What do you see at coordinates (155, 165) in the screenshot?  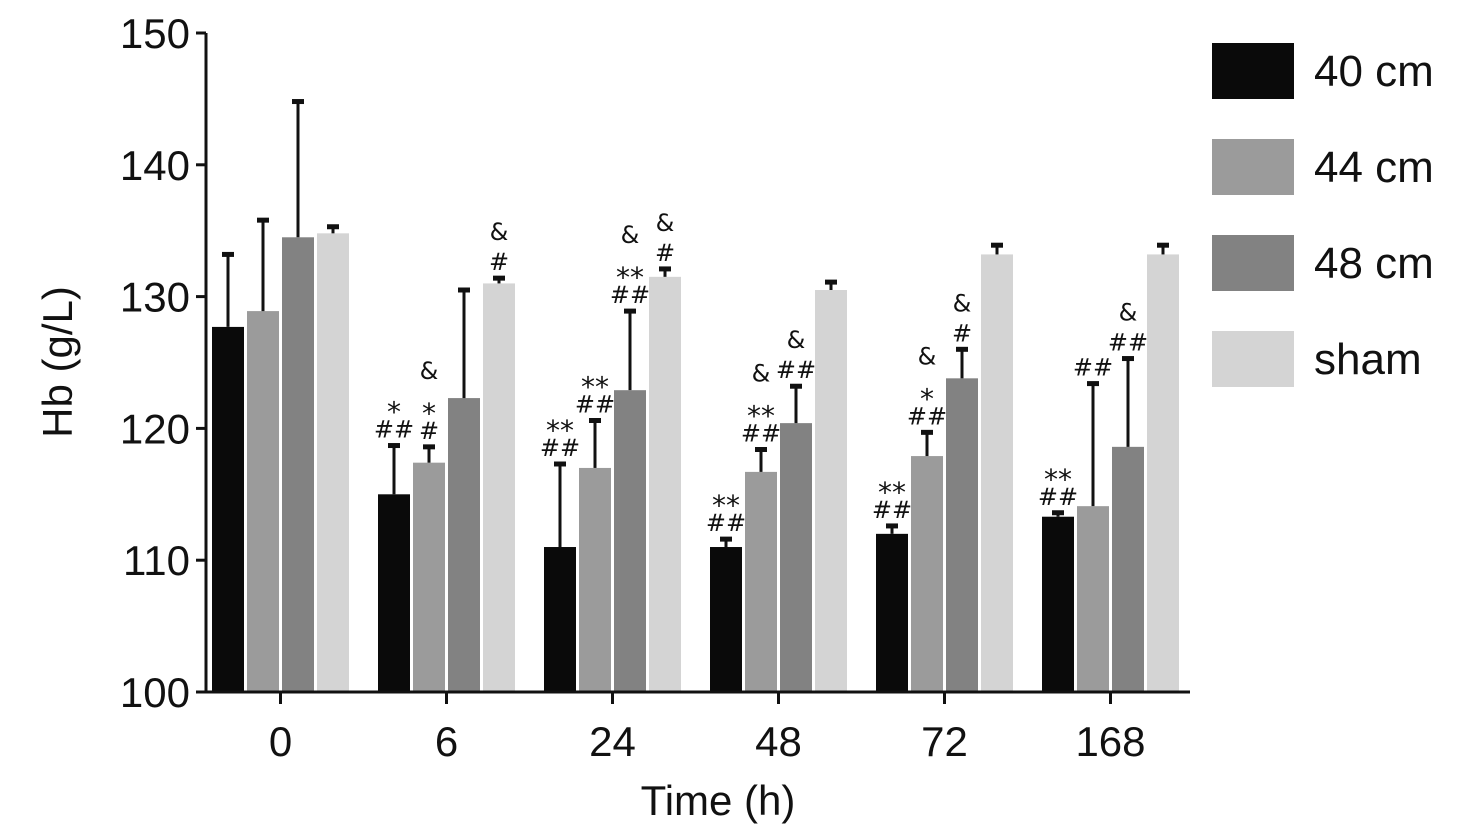 I see `y-tick-label: 140` at bounding box center [155, 165].